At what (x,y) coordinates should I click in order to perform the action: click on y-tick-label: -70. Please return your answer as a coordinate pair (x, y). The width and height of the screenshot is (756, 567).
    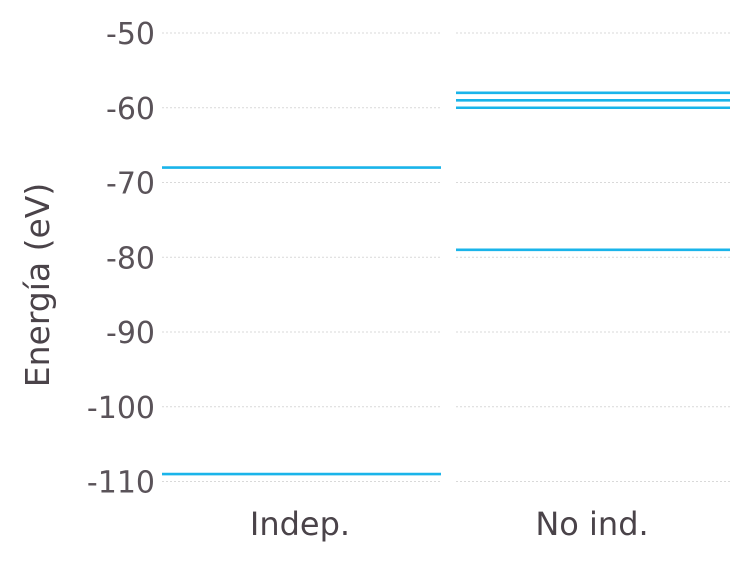
    Looking at the image, I should click on (130, 184).